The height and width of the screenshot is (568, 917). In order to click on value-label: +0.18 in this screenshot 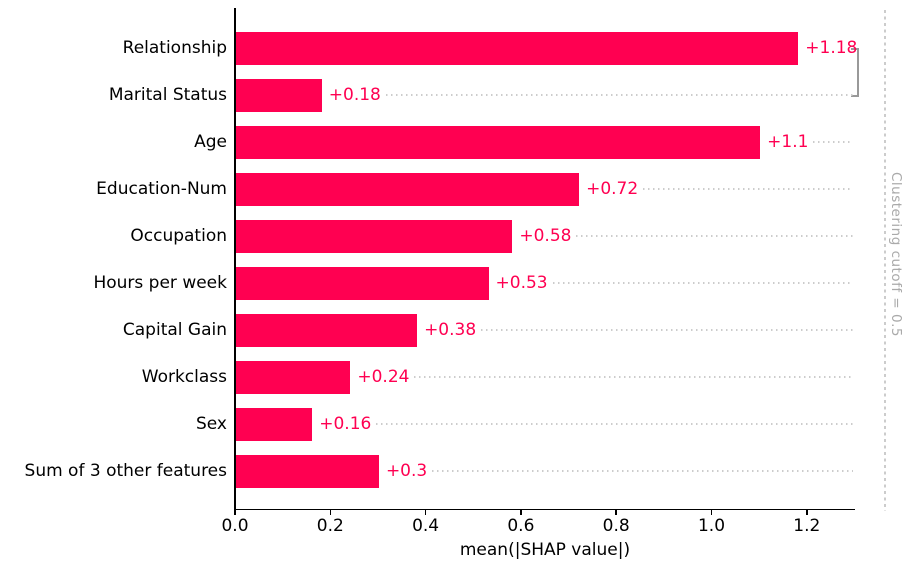, I will do `click(354, 95)`.